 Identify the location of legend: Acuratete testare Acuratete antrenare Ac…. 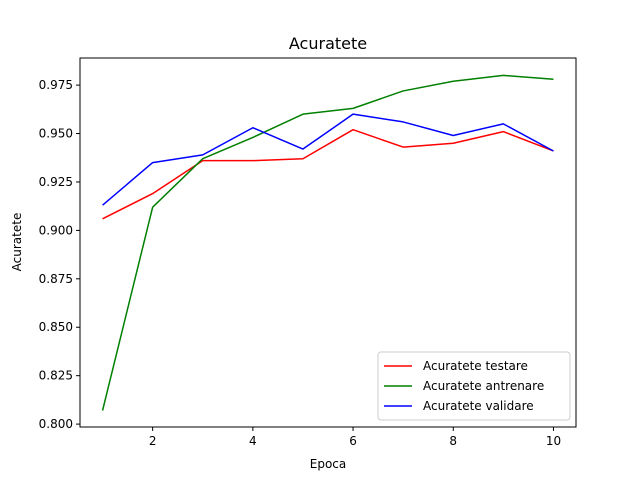
(474, 386).